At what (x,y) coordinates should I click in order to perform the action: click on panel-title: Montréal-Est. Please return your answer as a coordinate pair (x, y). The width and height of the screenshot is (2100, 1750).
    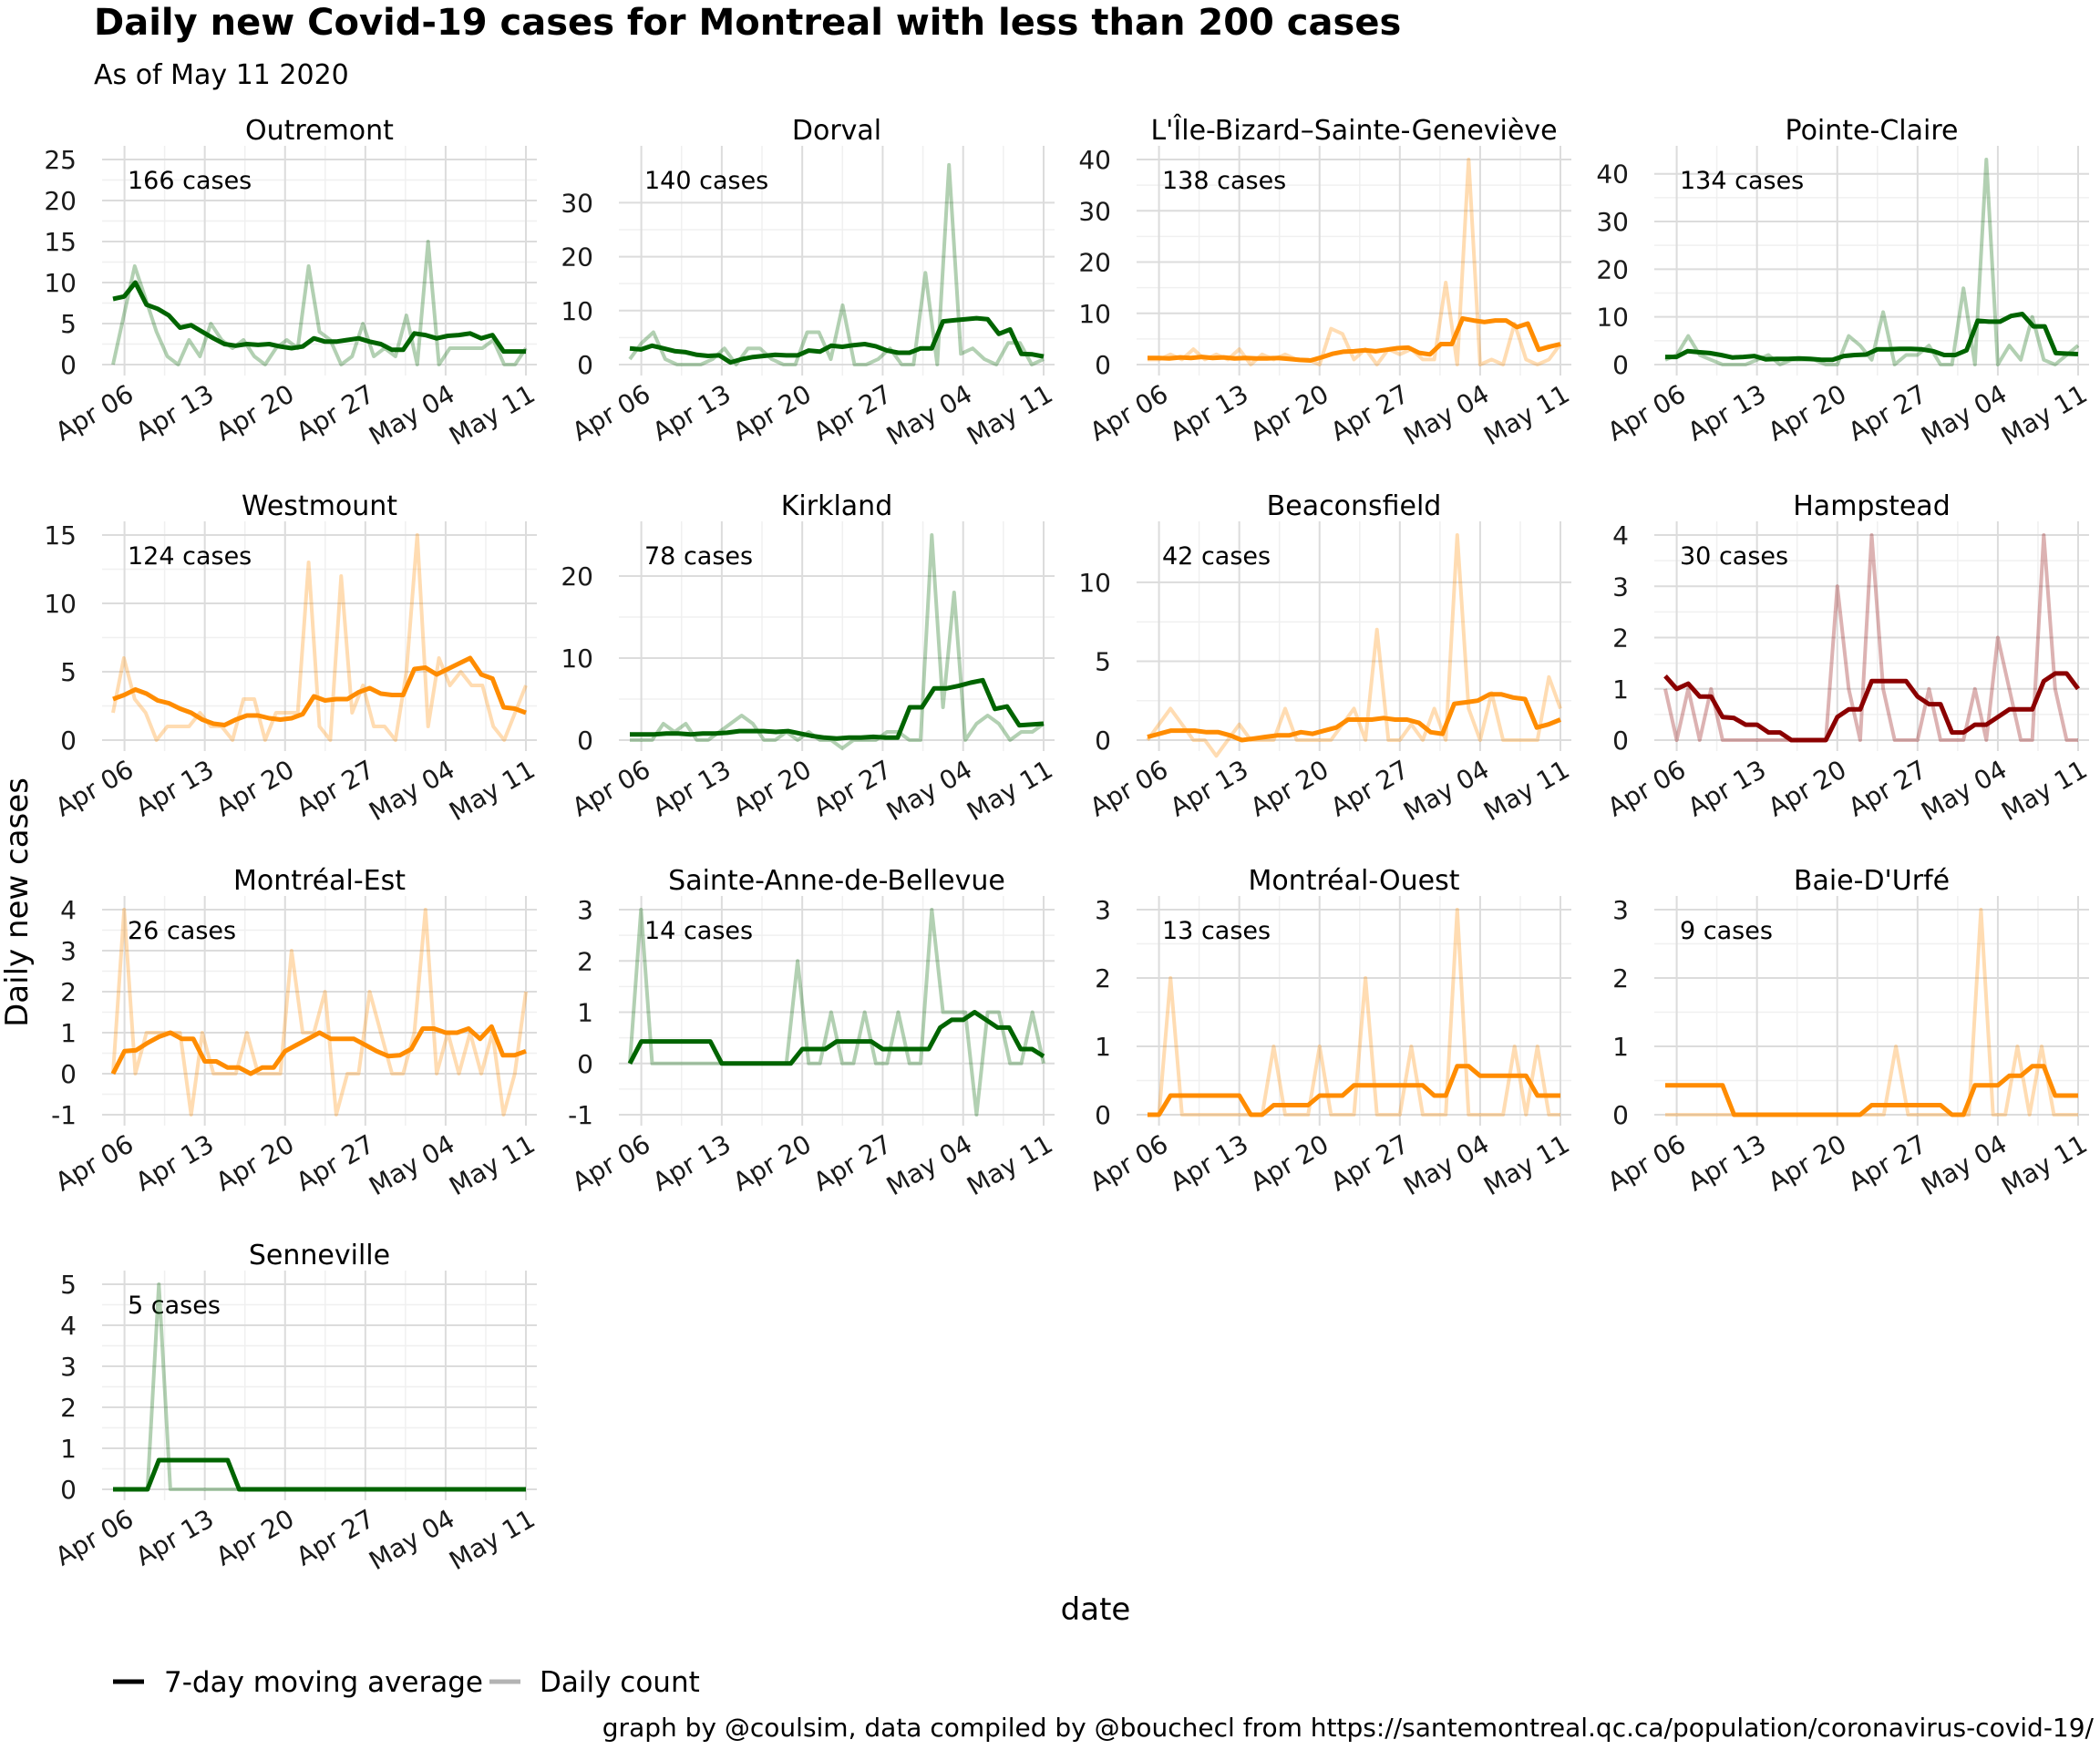
    Looking at the image, I should click on (320, 881).